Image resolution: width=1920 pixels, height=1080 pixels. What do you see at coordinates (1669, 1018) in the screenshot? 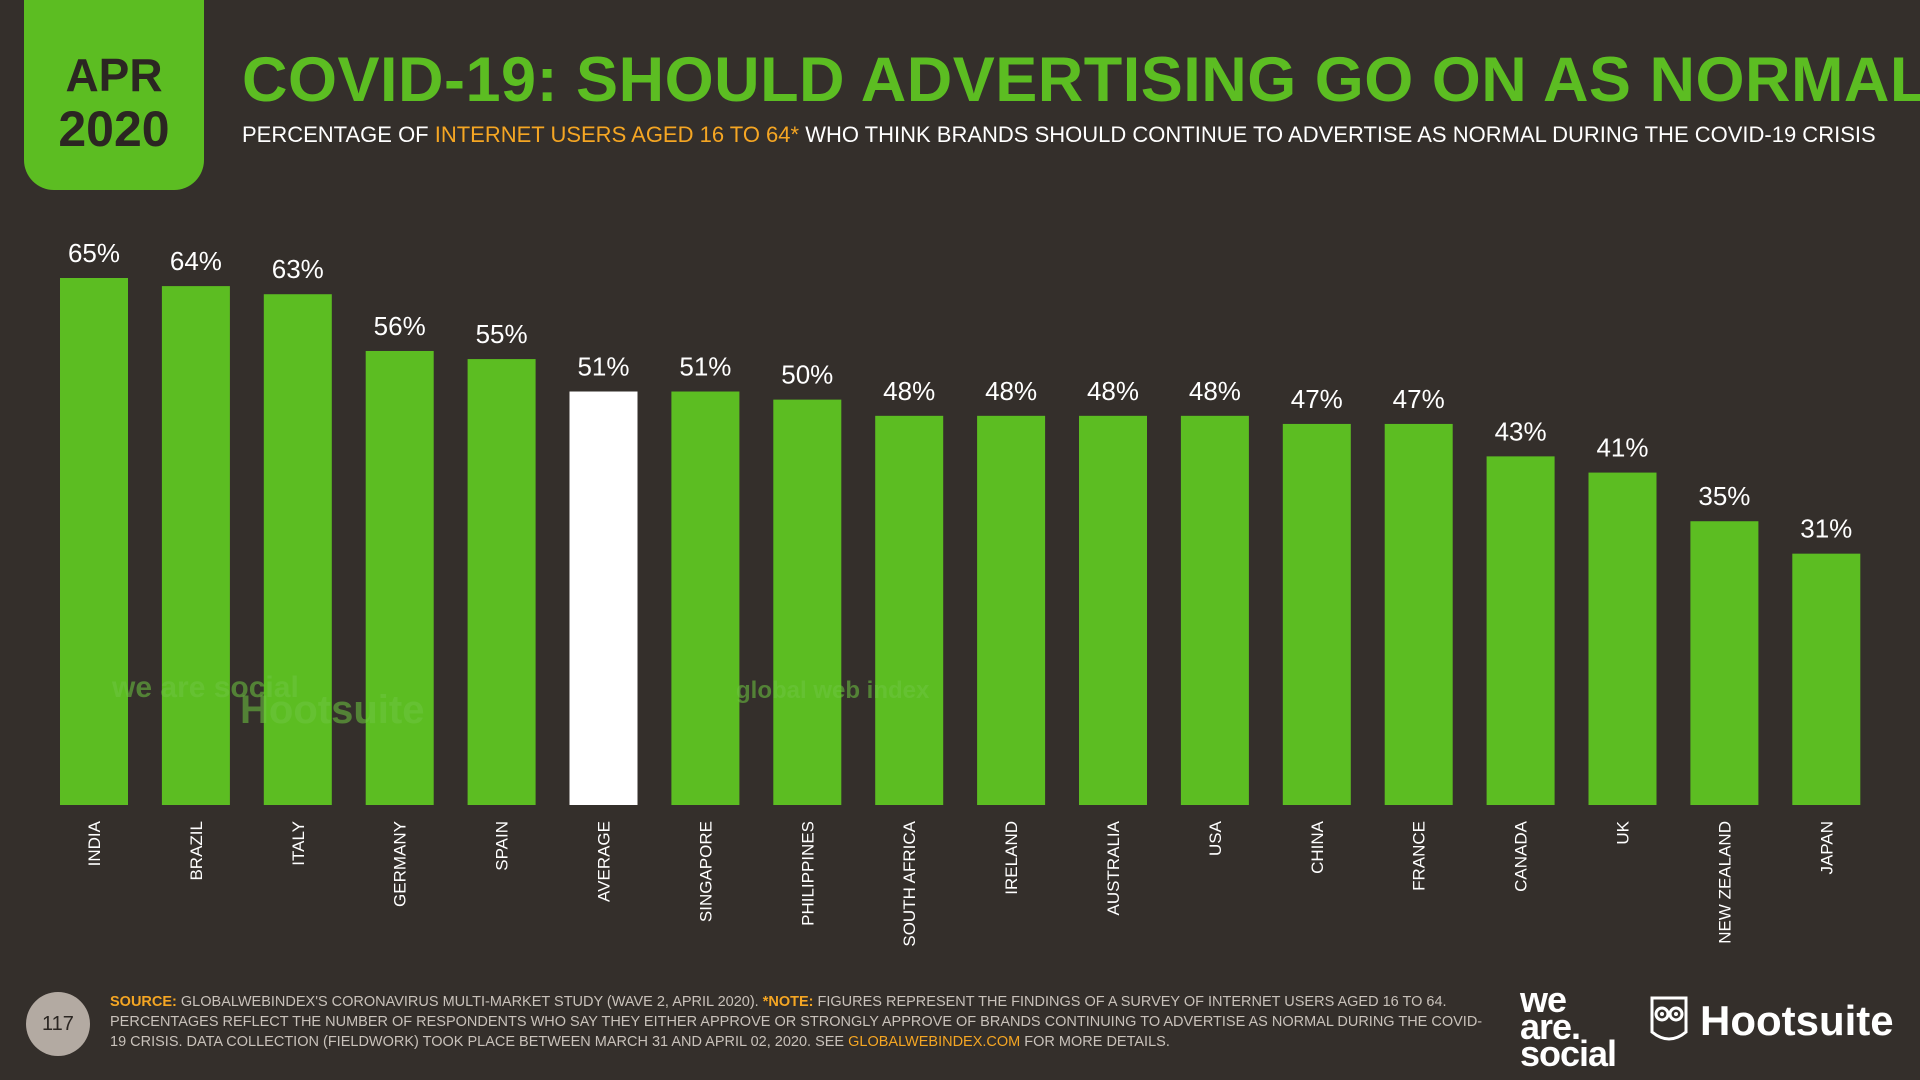
I see `owl-icon` at bounding box center [1669, 1018].